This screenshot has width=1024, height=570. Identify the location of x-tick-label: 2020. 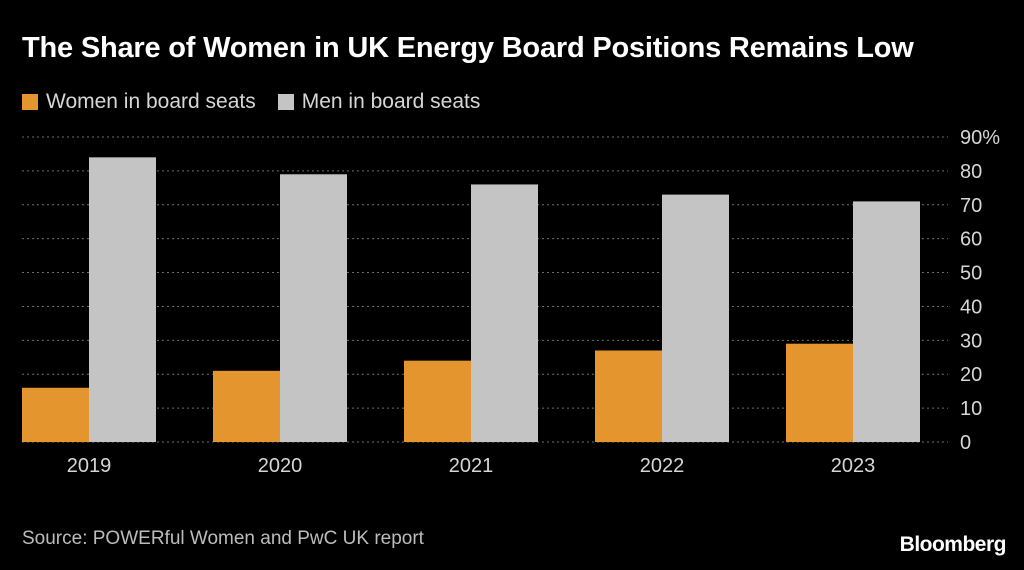
(280, 466).